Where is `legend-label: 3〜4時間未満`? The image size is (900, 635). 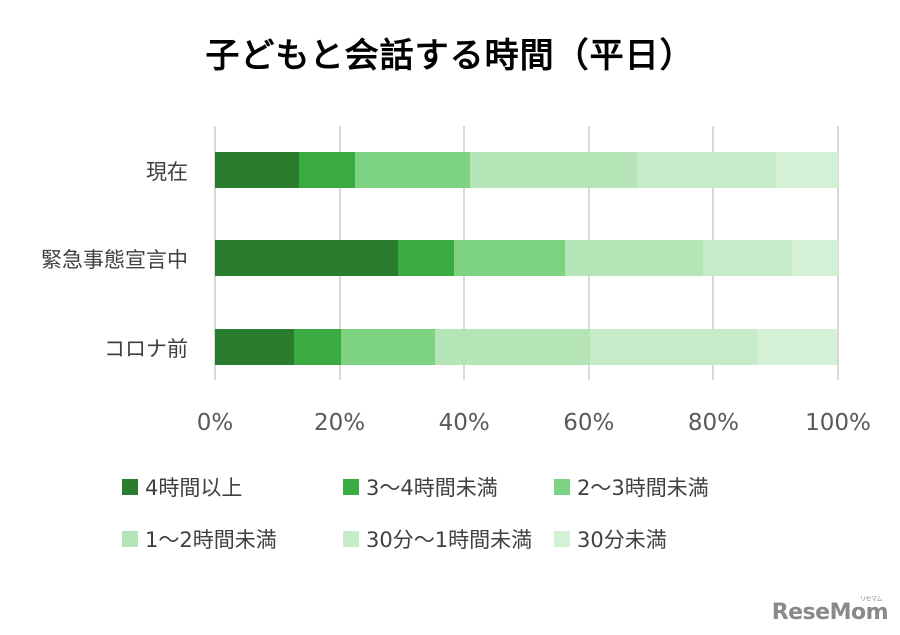 legend-label: 3〜4時間未満 is located at coordinates (432, 488).